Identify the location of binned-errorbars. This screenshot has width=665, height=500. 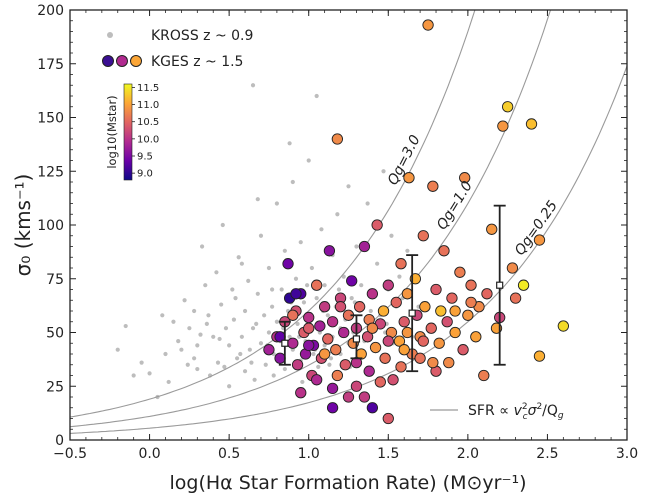
(392, 288).